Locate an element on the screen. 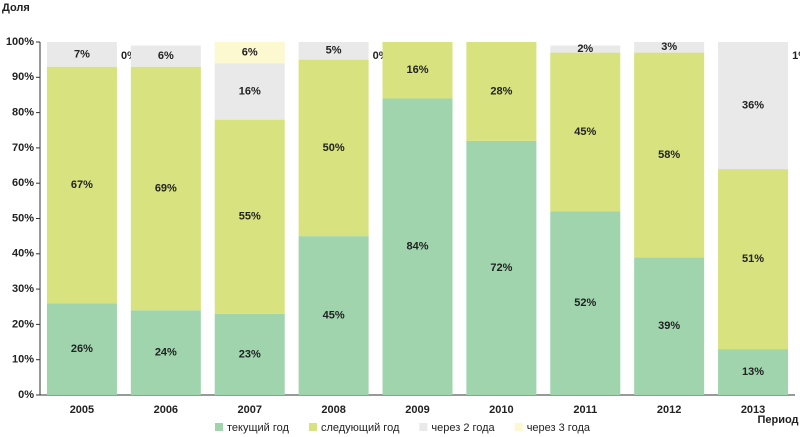 The width and height of the screenshot is (800, 437). y-tick-label: 30% is located at coordinates (23, 289).